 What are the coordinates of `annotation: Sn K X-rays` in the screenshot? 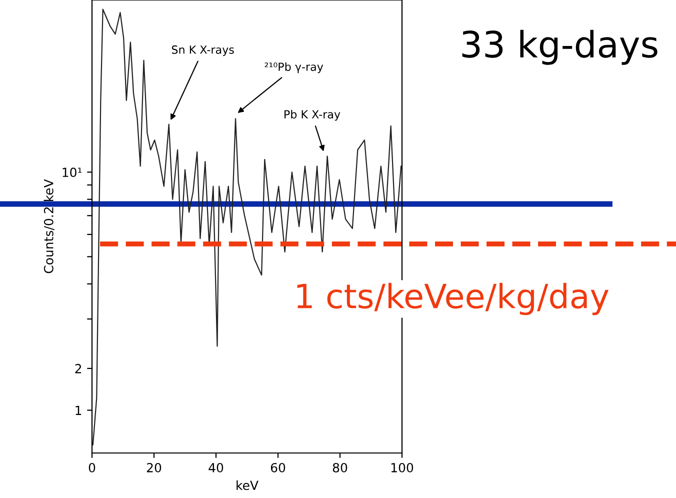 It's located at (203, 50).